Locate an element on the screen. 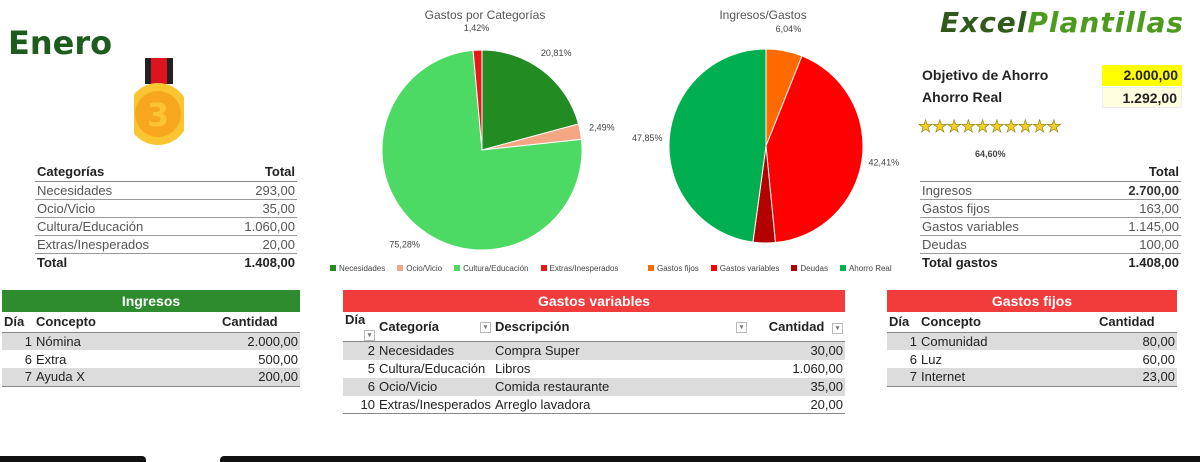  cat-value: 293,00 is located at coordinates (255, 190).